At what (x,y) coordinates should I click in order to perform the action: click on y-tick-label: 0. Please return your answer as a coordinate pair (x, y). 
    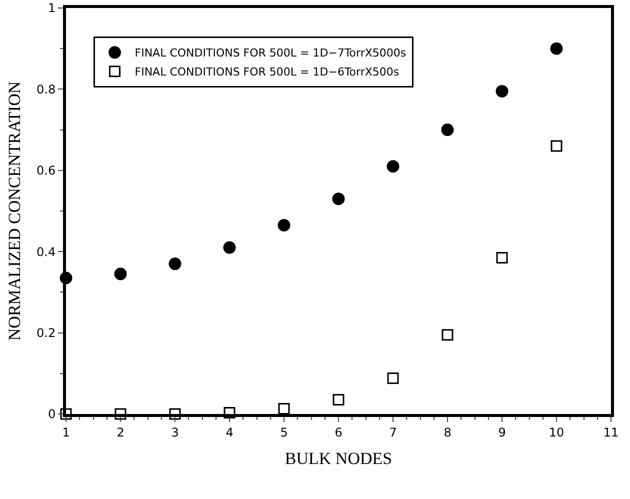
    Looking at the image, I should click on (52, 414).